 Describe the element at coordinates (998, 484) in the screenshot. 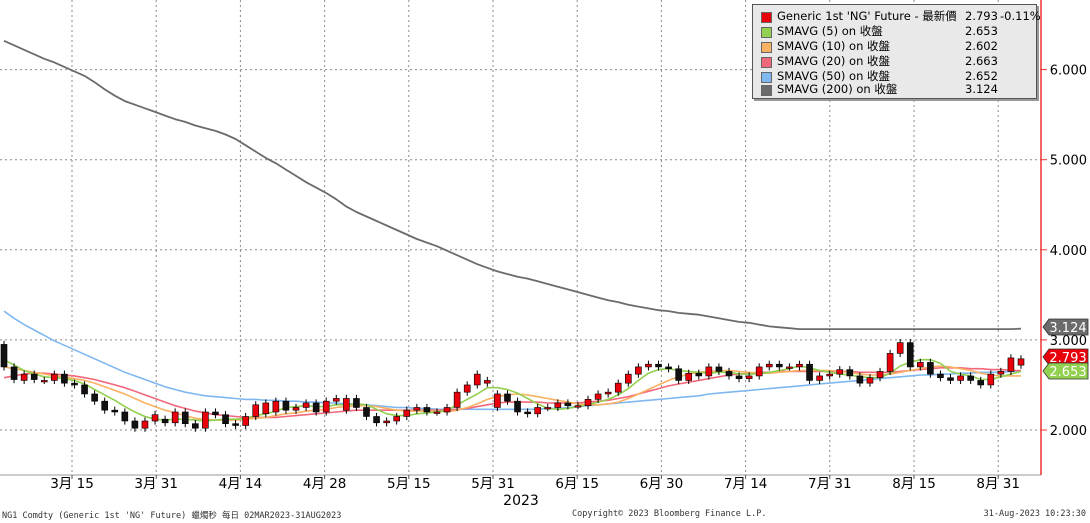

I see `x-tick-label: 8月 31` at that location.